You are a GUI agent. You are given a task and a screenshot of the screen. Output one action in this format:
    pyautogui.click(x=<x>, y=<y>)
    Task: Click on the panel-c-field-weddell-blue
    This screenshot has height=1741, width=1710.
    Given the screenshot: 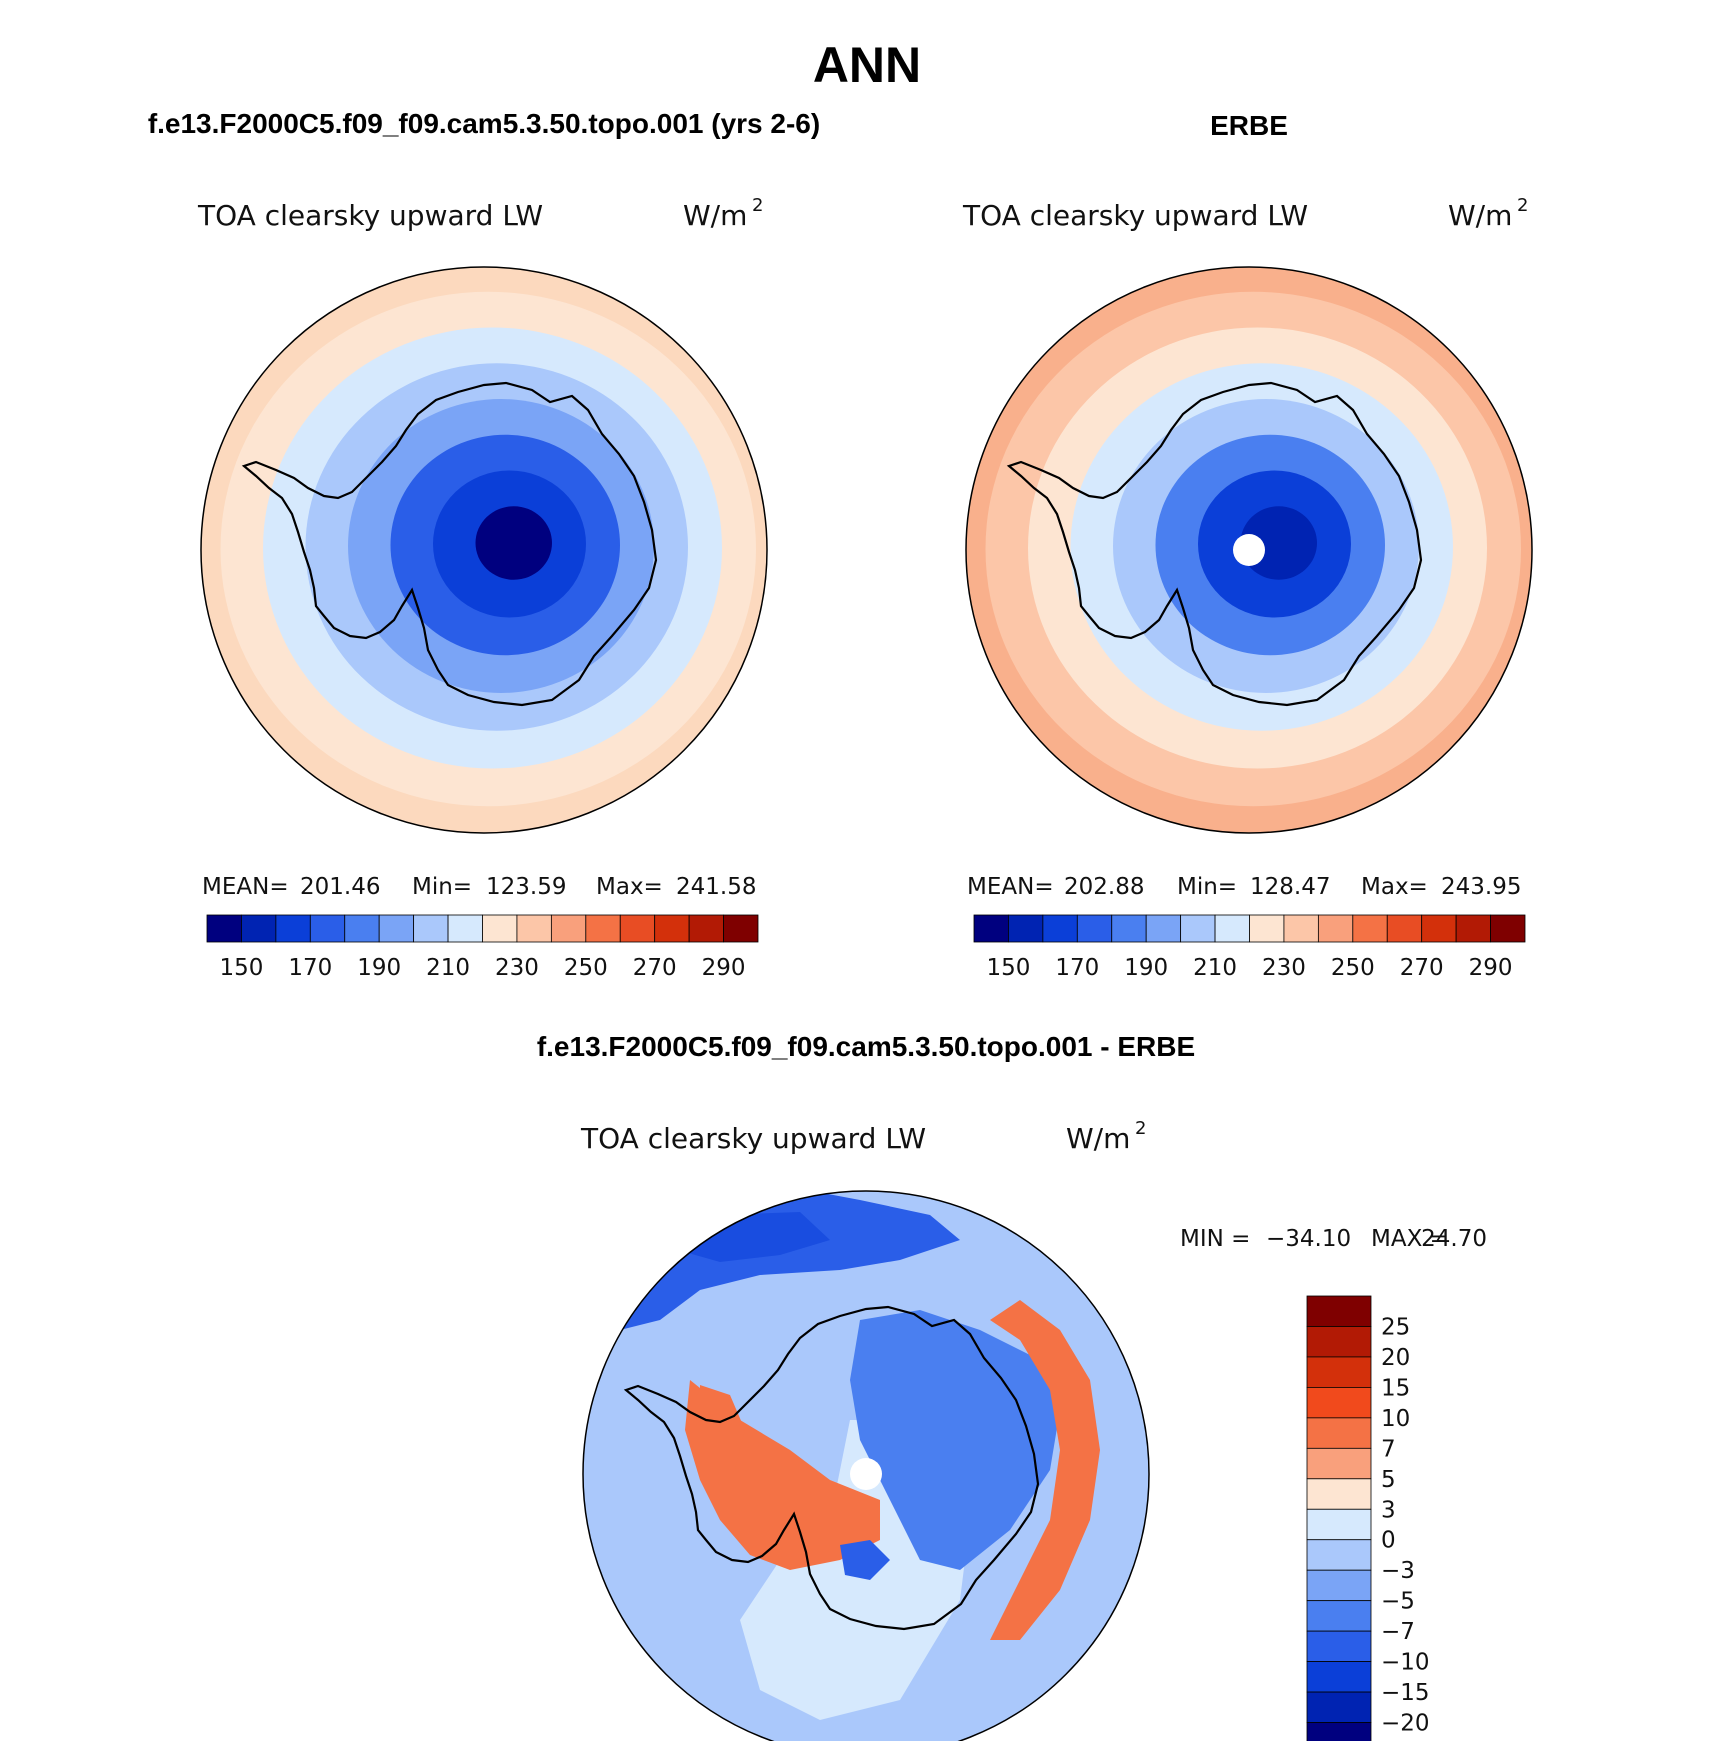 What is the action you would take?
    pyautogui.click(x=865, y=1560)
    